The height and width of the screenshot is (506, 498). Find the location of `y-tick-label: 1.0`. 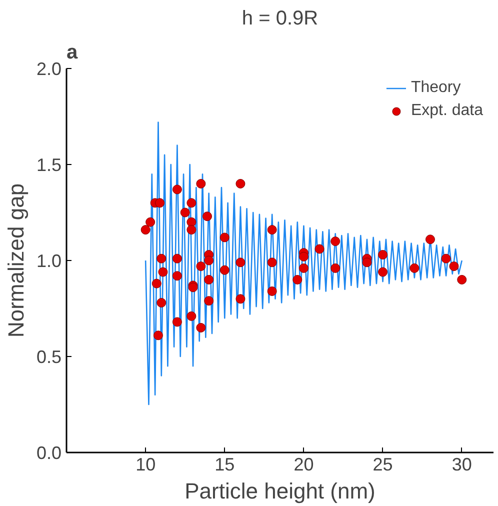

y-tick-label: 1.0 is located at coordinates (49, 261).